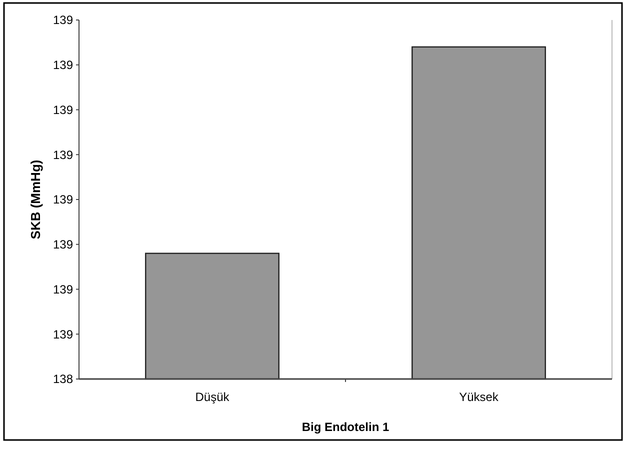 Image resolution: width=627 pixels, height=463 pixels. I want to click on x-axis-title: Big Endotelin 1, so click(346, 427).